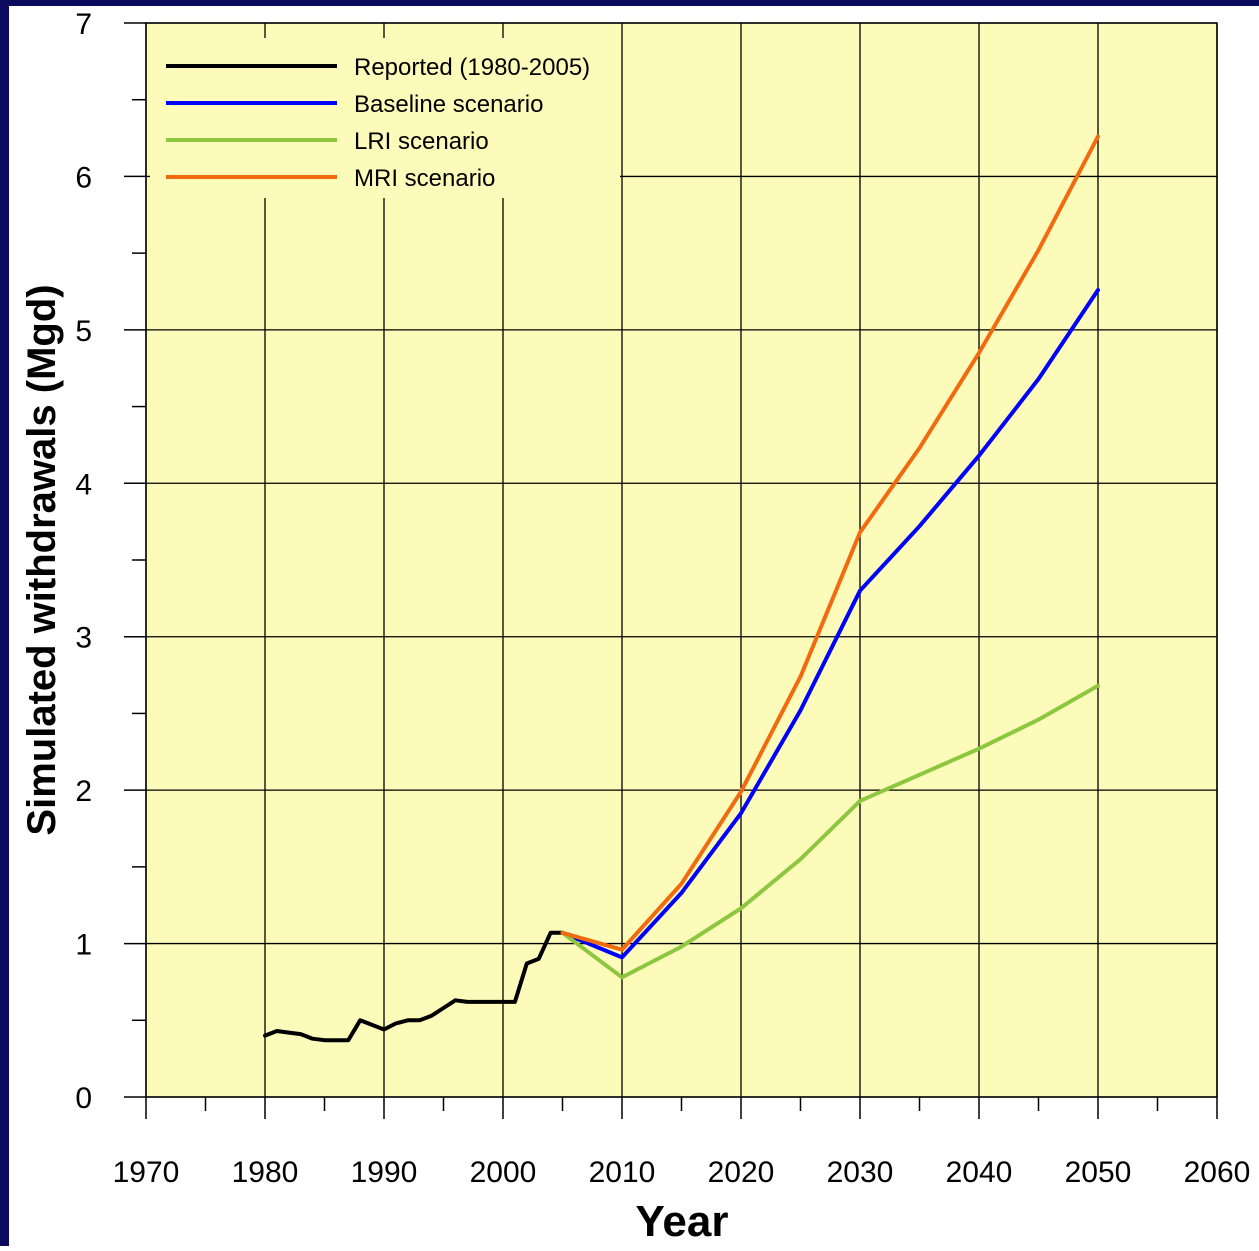  Describe the element at coordinates (83, 1098) in the screenshot. I see `y-tick-label: 0` at that location.